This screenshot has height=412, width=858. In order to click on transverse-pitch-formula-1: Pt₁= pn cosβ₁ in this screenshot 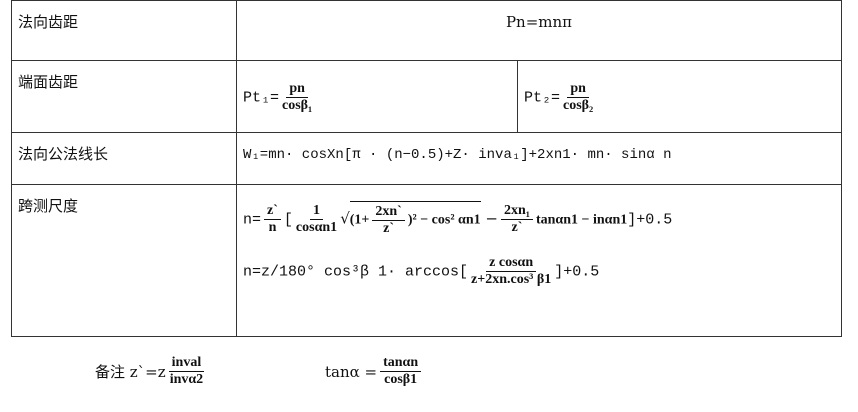, I will do `click(377, 96)`.